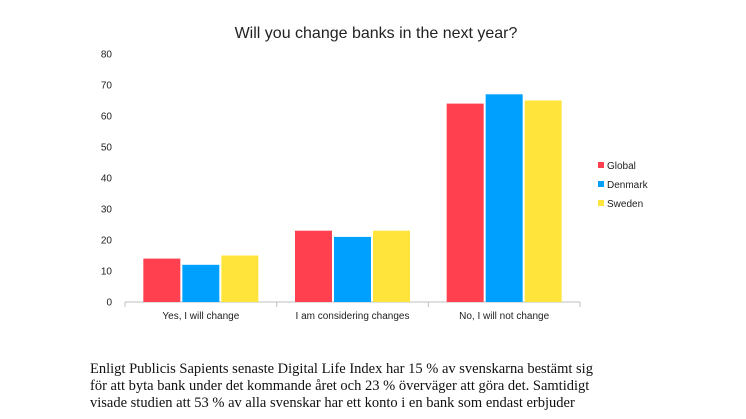 Image resolution: width=746 pixels, height=419 pixels. What do you see at coordinates (107, 86) in the screenshot?
I see `y-tick-label: 70` at bounding box center [107, 86].